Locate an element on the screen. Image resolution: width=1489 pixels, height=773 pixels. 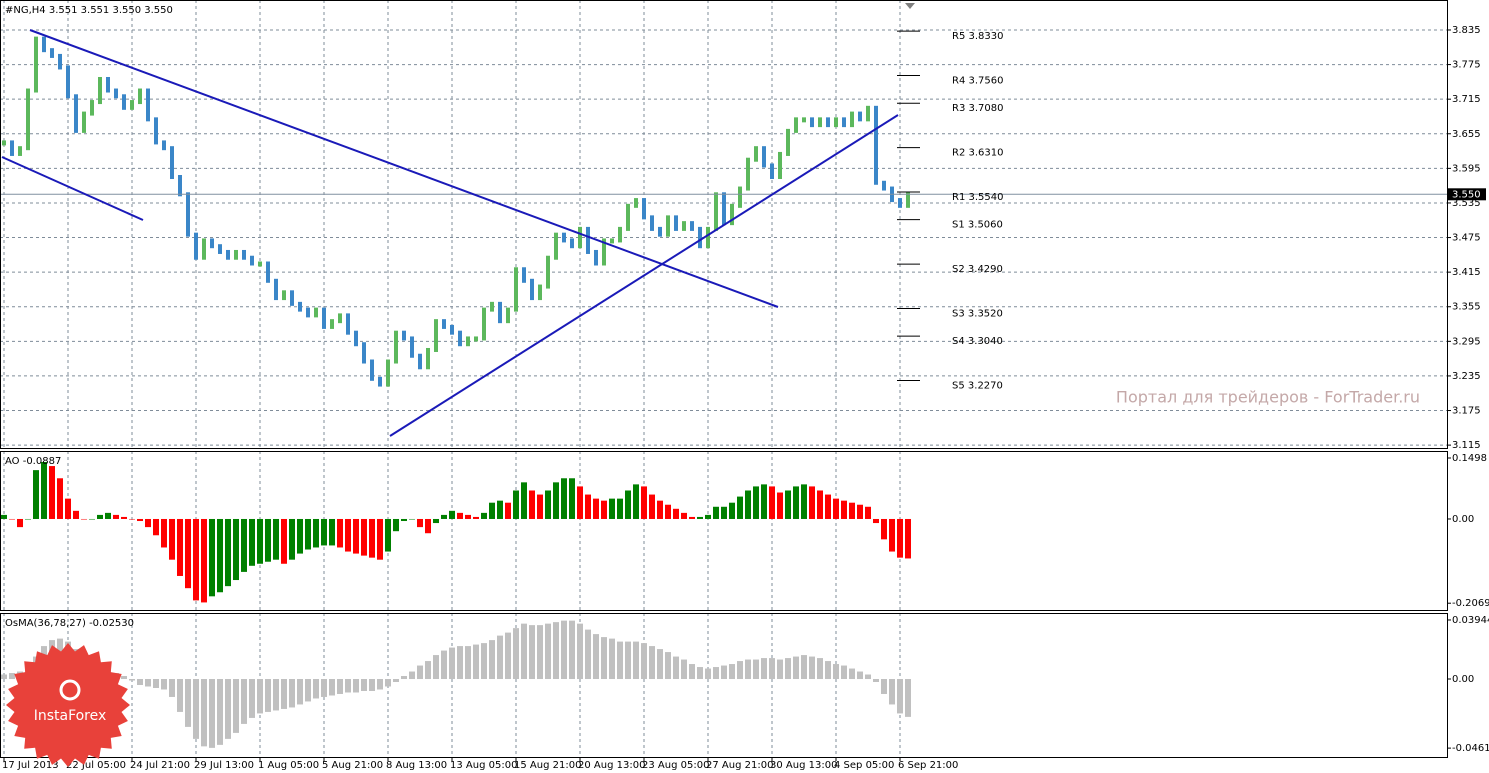
y-tick-label: 3.115 is located at coordinates (1466, 445).